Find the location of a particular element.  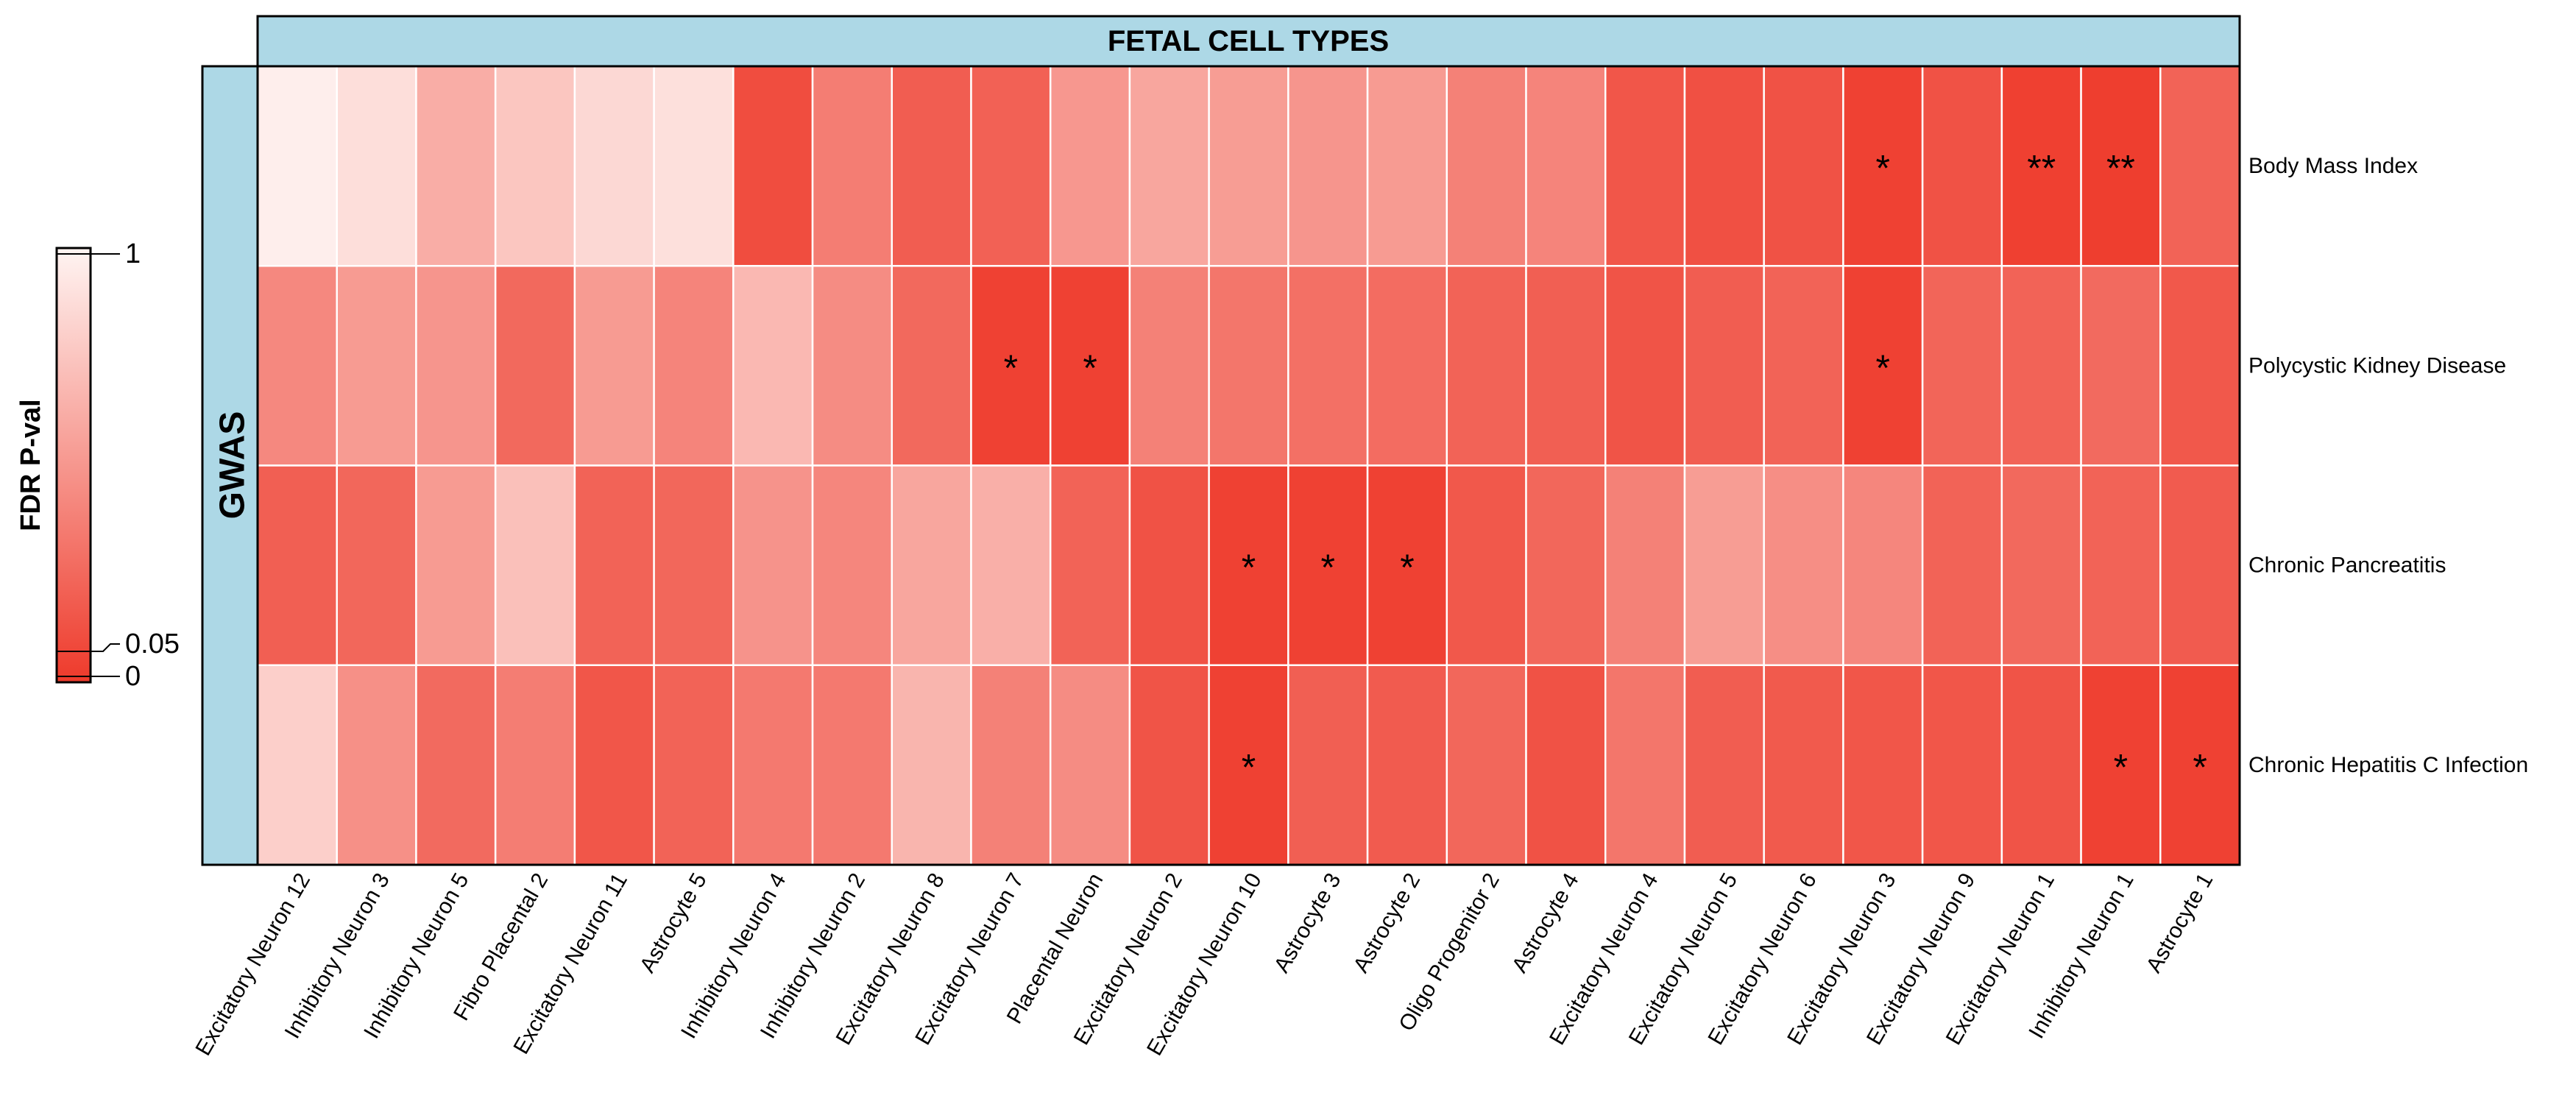

legend-tick-connector is located at coordinates (106, 647).